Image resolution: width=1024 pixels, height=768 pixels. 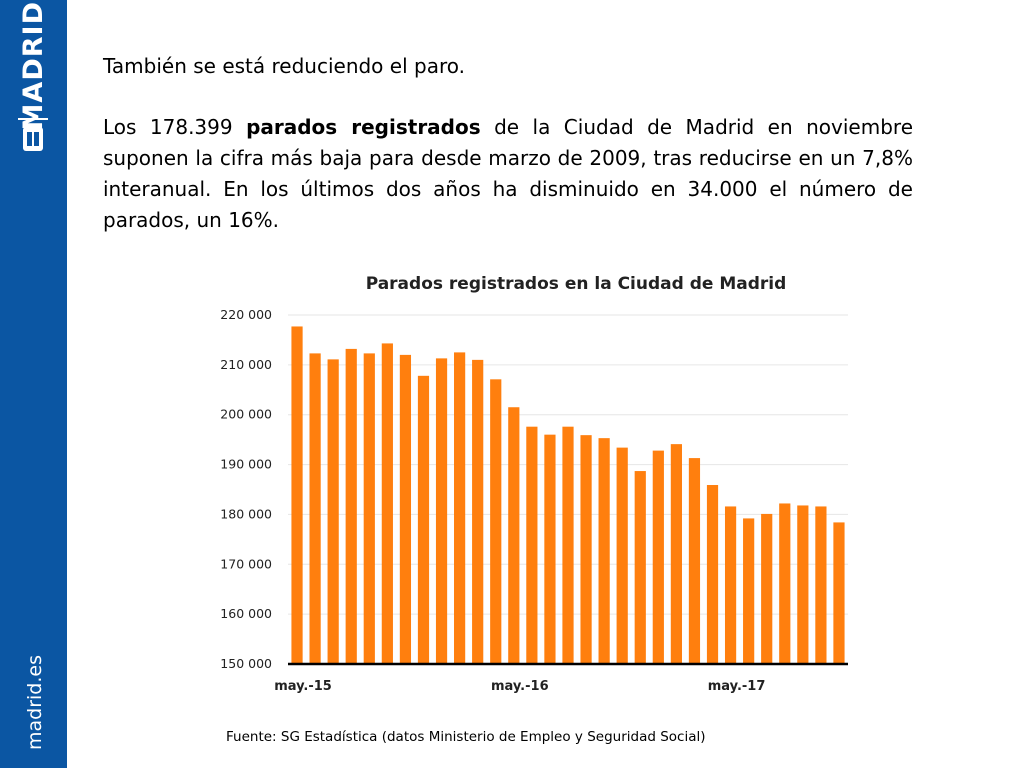 I want to click on brand-divider, so click(x=33, y=119).